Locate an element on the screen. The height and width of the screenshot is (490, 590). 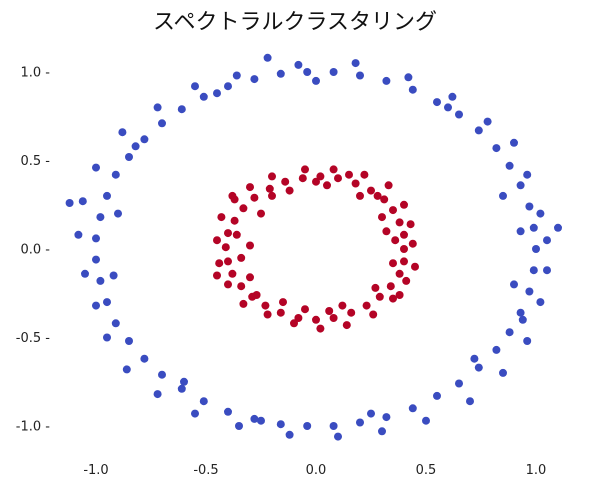
x-tick-label: 1.0 is located at coordinates (536, 470).